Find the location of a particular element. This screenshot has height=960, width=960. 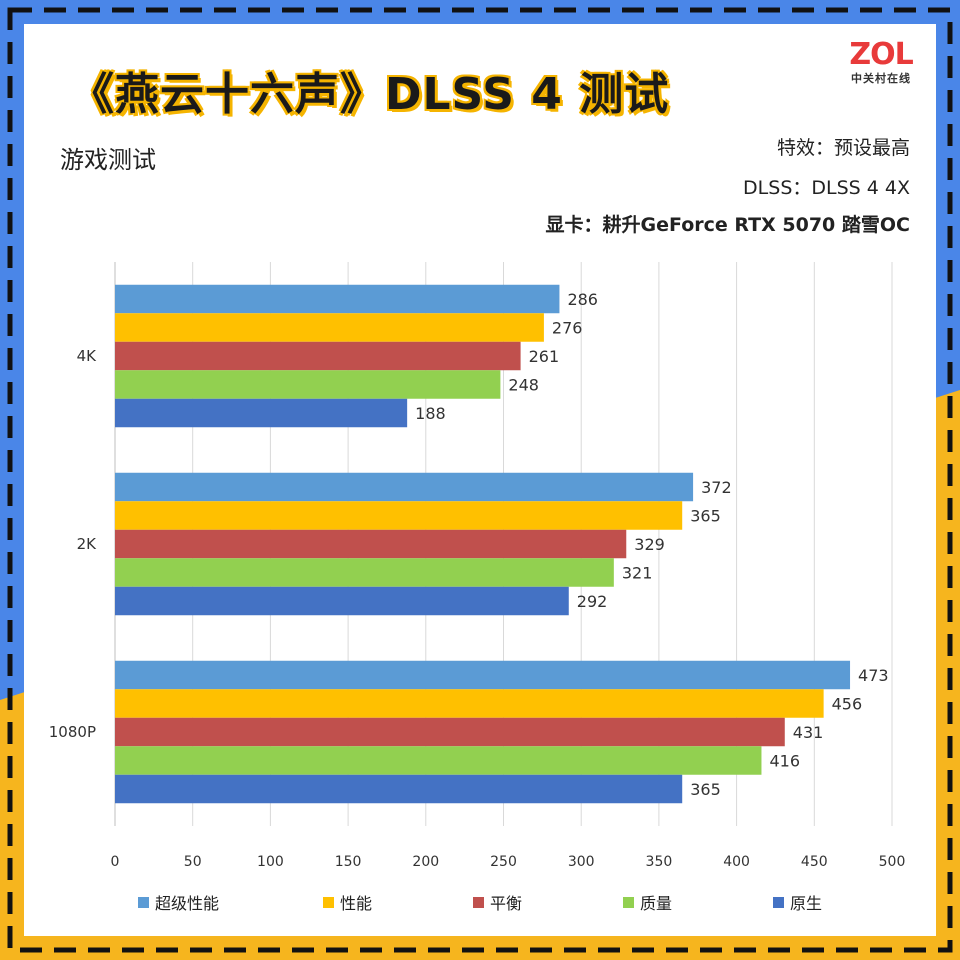

data-label: 248 is located at coordinates (523, 385).